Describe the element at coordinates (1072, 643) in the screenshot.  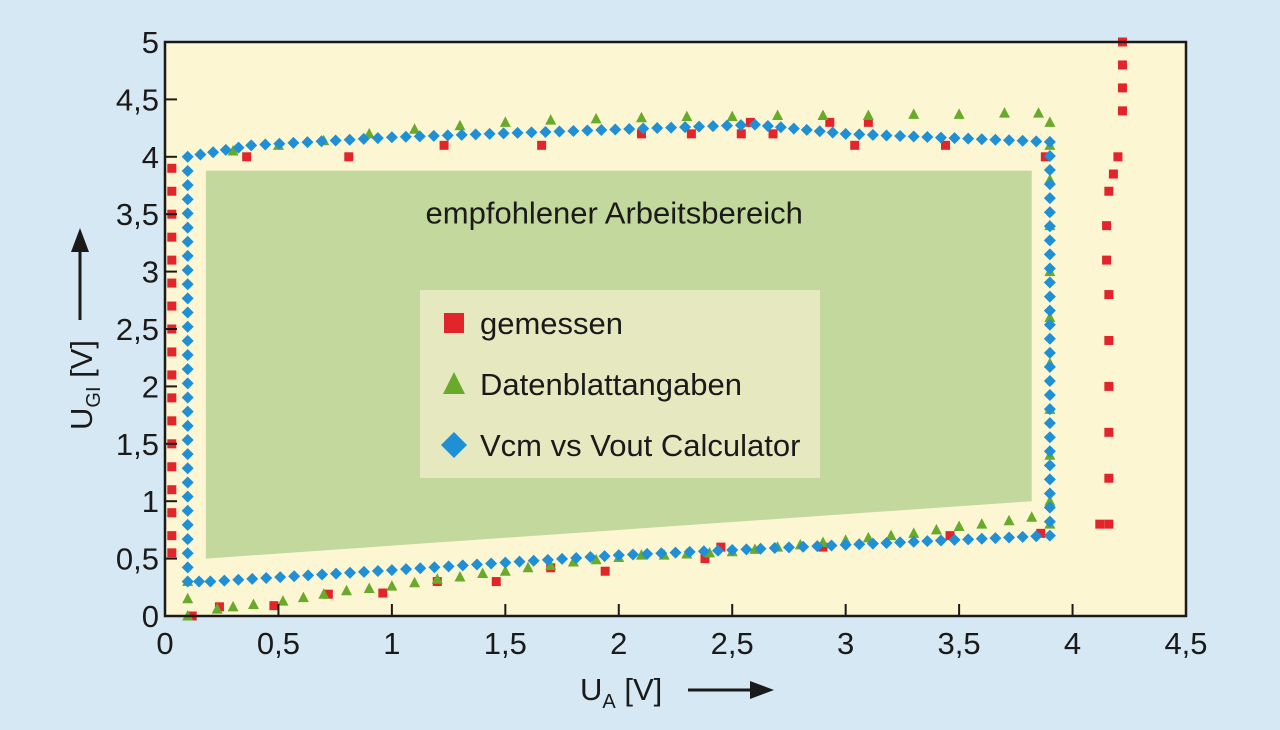
I see `x-tick-label: 4` at that location.